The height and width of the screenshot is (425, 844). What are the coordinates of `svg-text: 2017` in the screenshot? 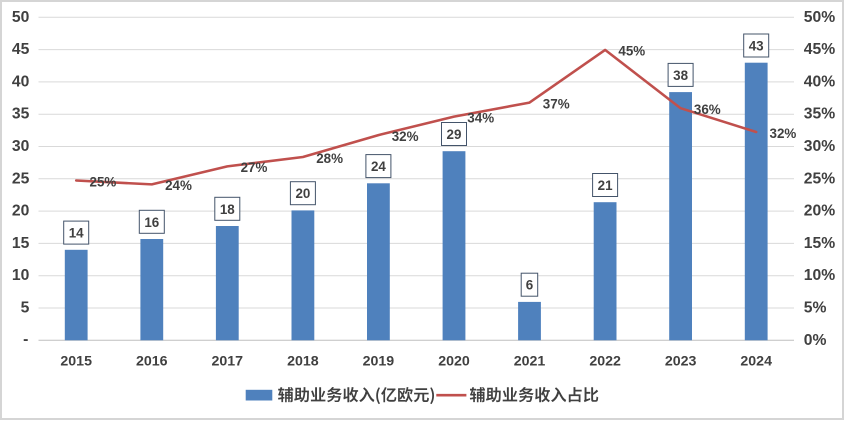 It's located at (228, 362).